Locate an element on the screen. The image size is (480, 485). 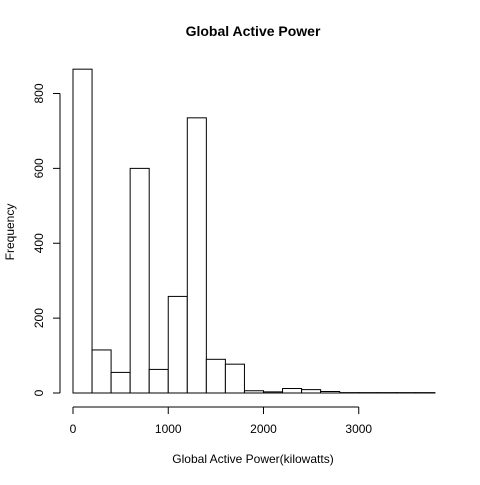
x-tick-label: 0 is located at coordinates (73, 429).